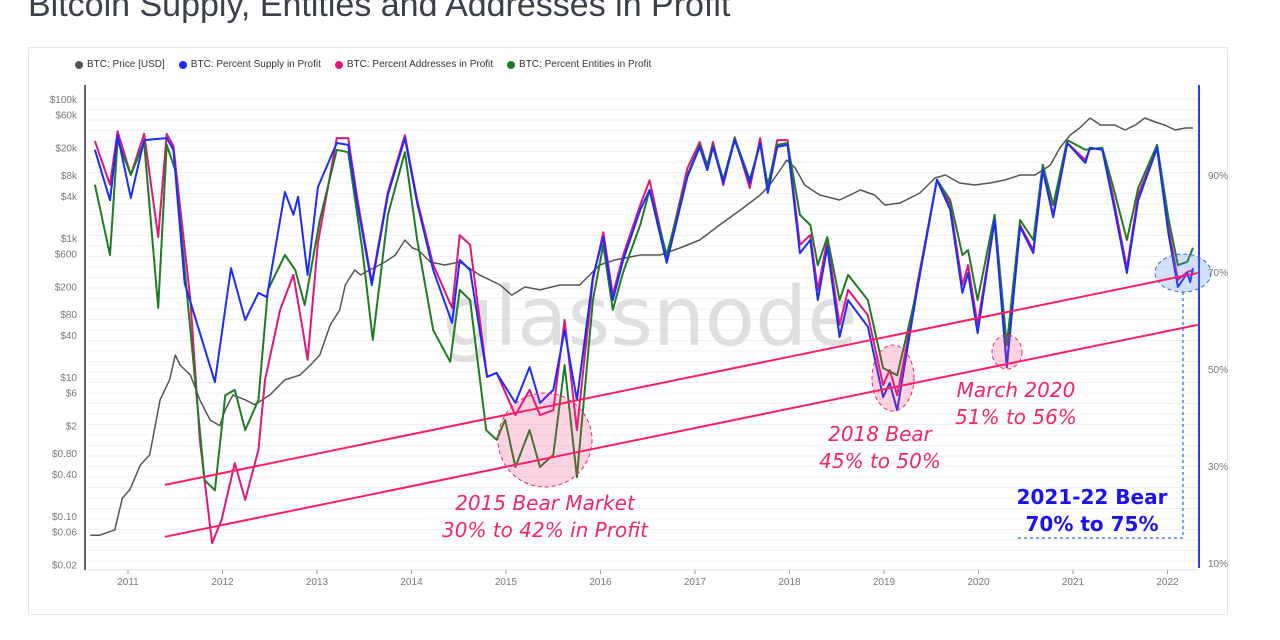 This screenshot has width=1280, height=640. I want to click on legend-item-supply: BTC: Percent Supply in Profit, so click(249, 64).